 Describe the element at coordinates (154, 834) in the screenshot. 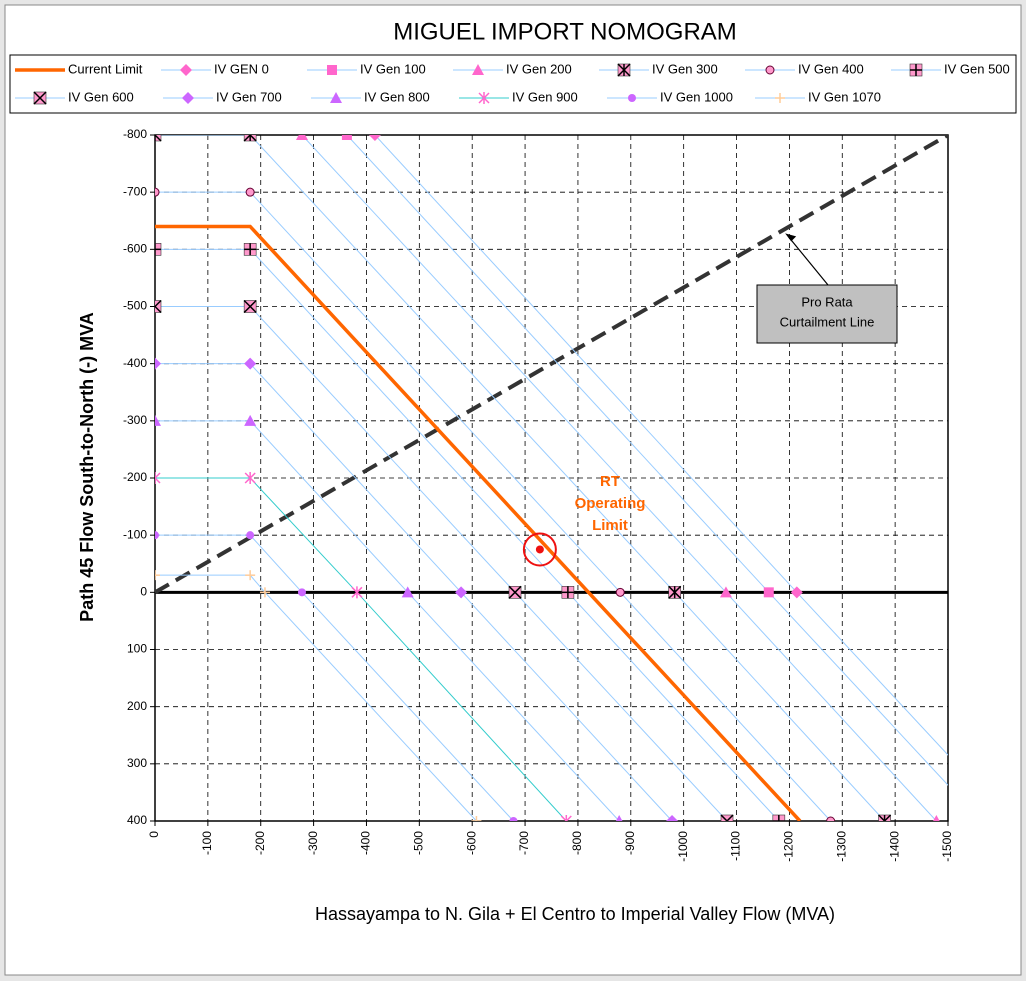

I see `x-tick-label: 0` at that location.